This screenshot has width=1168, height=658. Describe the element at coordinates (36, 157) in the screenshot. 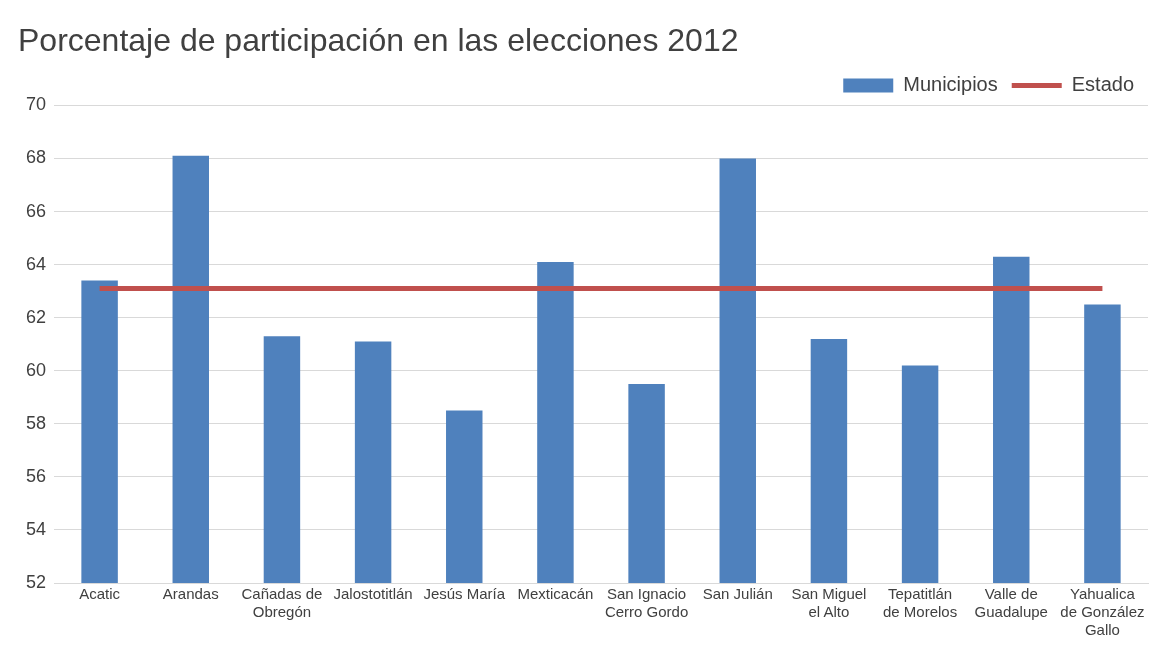

I see `y-tick-label: 68` at that location.